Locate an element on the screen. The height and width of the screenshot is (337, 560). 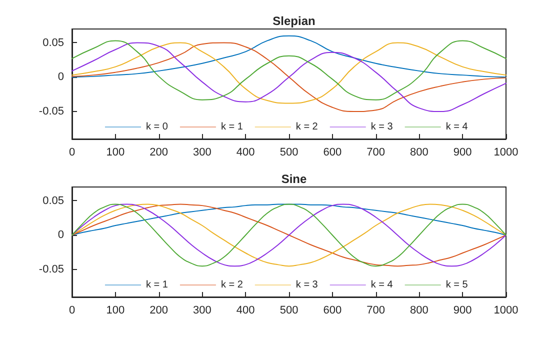
chart-title: Sine is located at coordinates (294, 179).